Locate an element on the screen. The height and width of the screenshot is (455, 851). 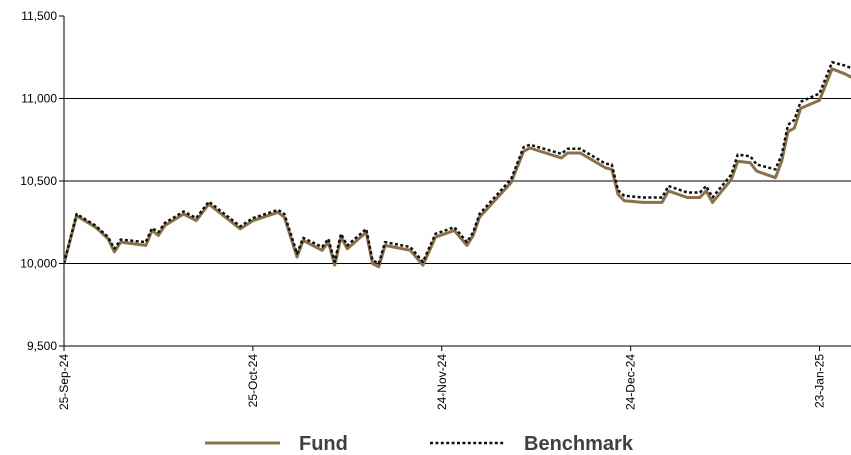
y-tick-label: 10,000 is located at coordinates (38, 264).